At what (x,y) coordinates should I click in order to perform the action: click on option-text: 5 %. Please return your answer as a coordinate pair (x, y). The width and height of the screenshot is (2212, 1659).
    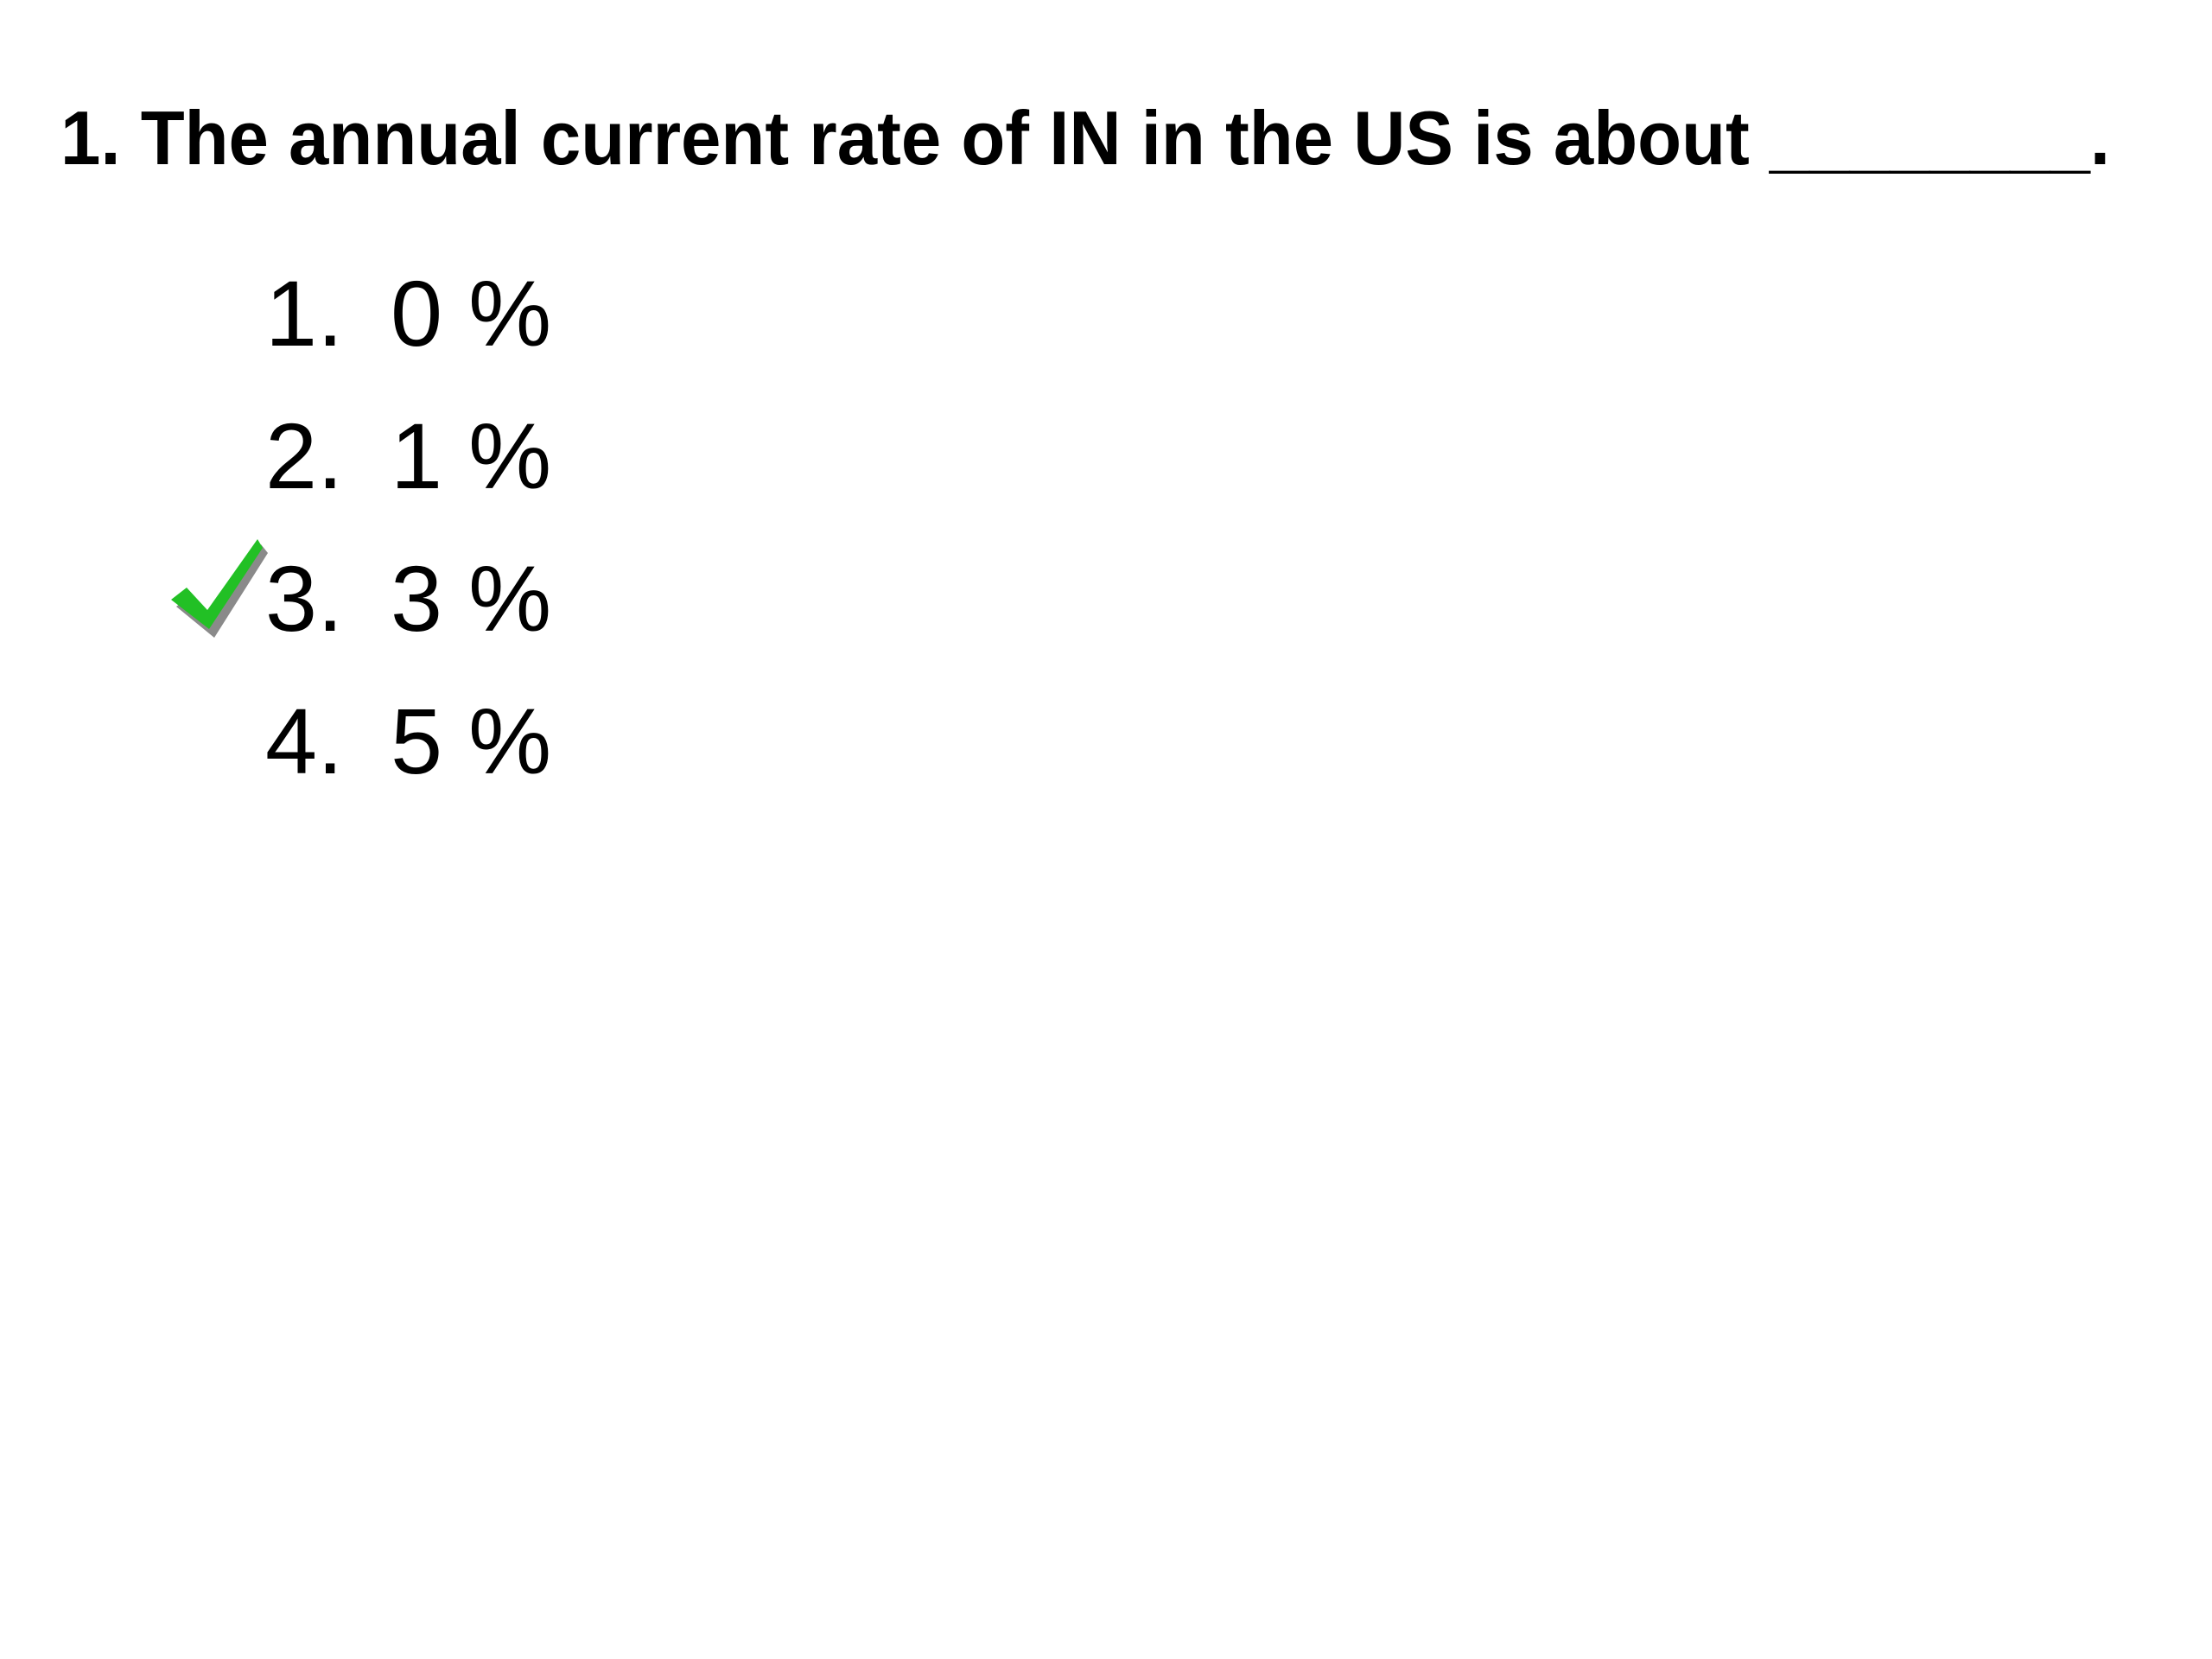
    Looking at the image, I should click on (471, 741).